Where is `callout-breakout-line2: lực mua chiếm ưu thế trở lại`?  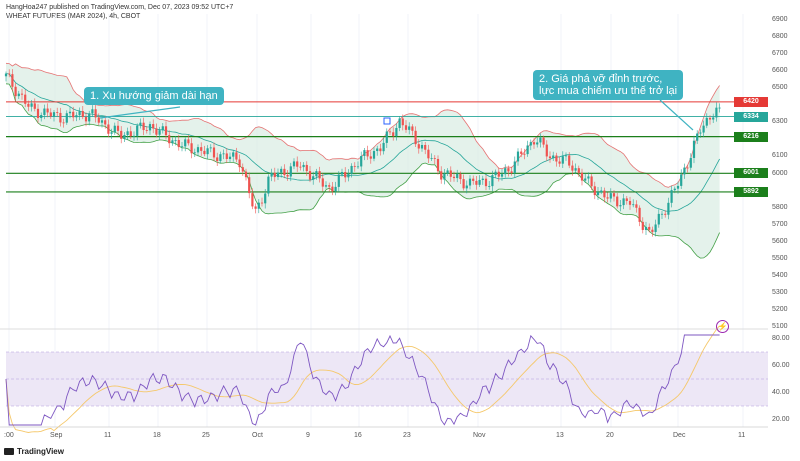
callout-breakout-line2: lực mua chiếm ưu thế trở lại is located at coordinates (608, 91).